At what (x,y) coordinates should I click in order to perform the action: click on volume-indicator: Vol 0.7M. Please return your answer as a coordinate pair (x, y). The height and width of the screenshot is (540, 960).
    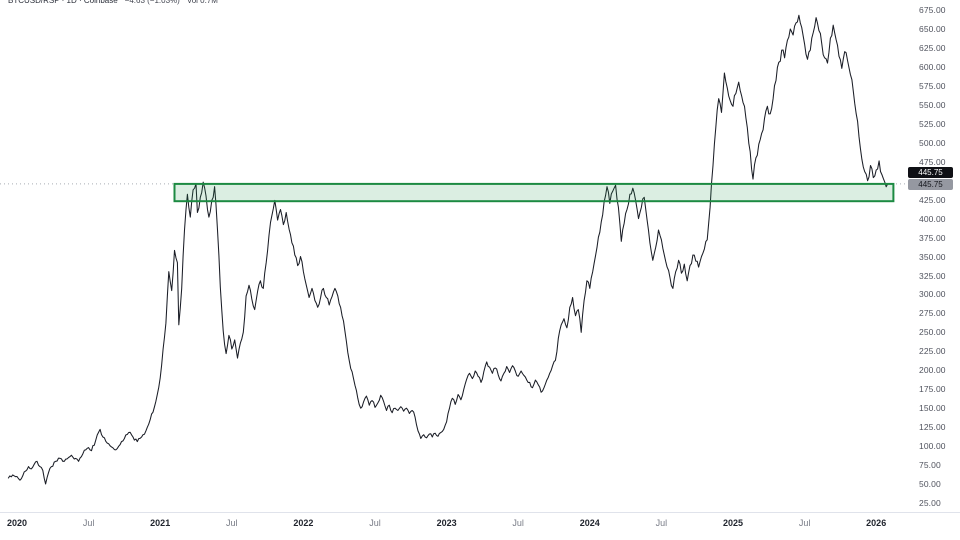
    Looking at the image, I should click on (202, 2).